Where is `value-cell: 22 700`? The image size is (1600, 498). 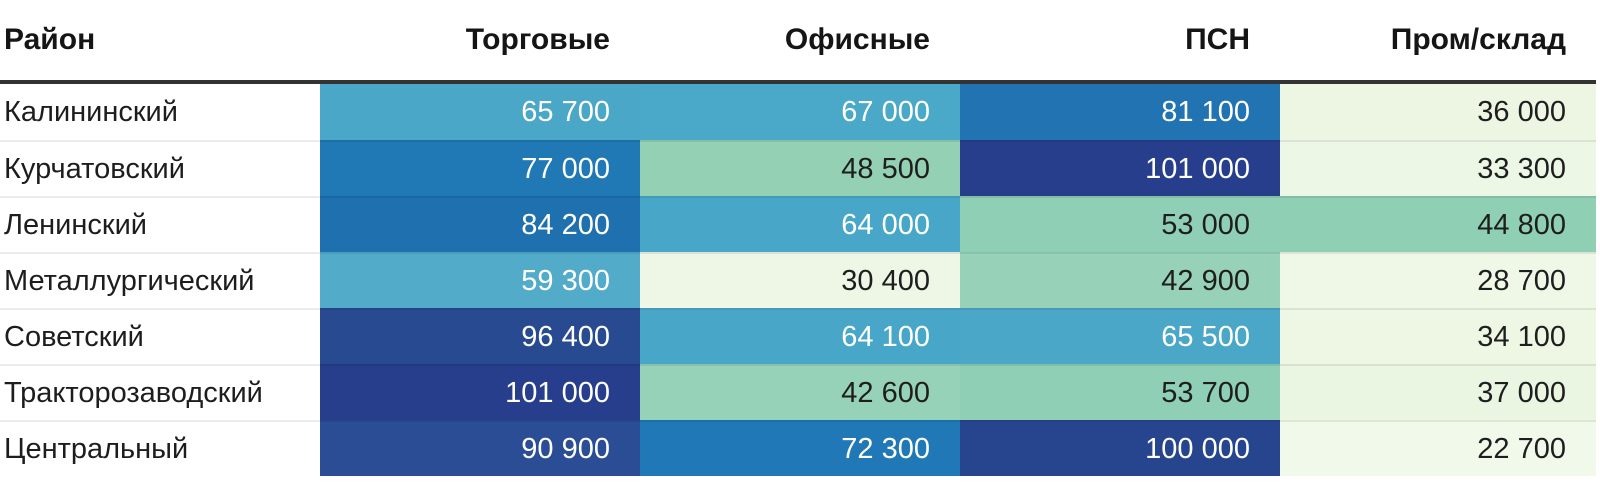 value-cell: 22 700 is located at coordinates (1438, 448).